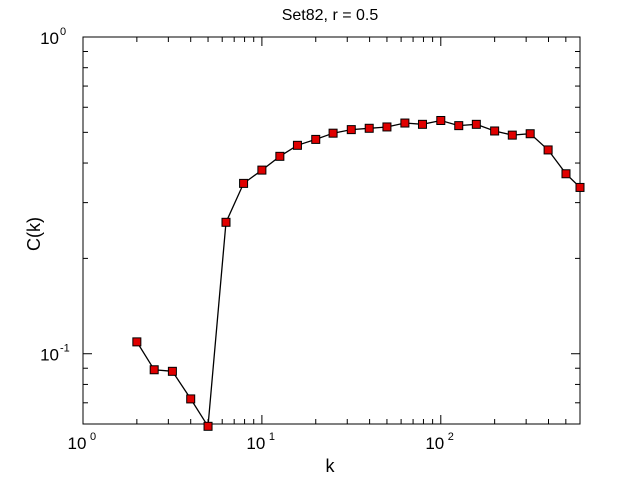  I want to click on y-tick-label-exponent: -1, so click(65, 349).